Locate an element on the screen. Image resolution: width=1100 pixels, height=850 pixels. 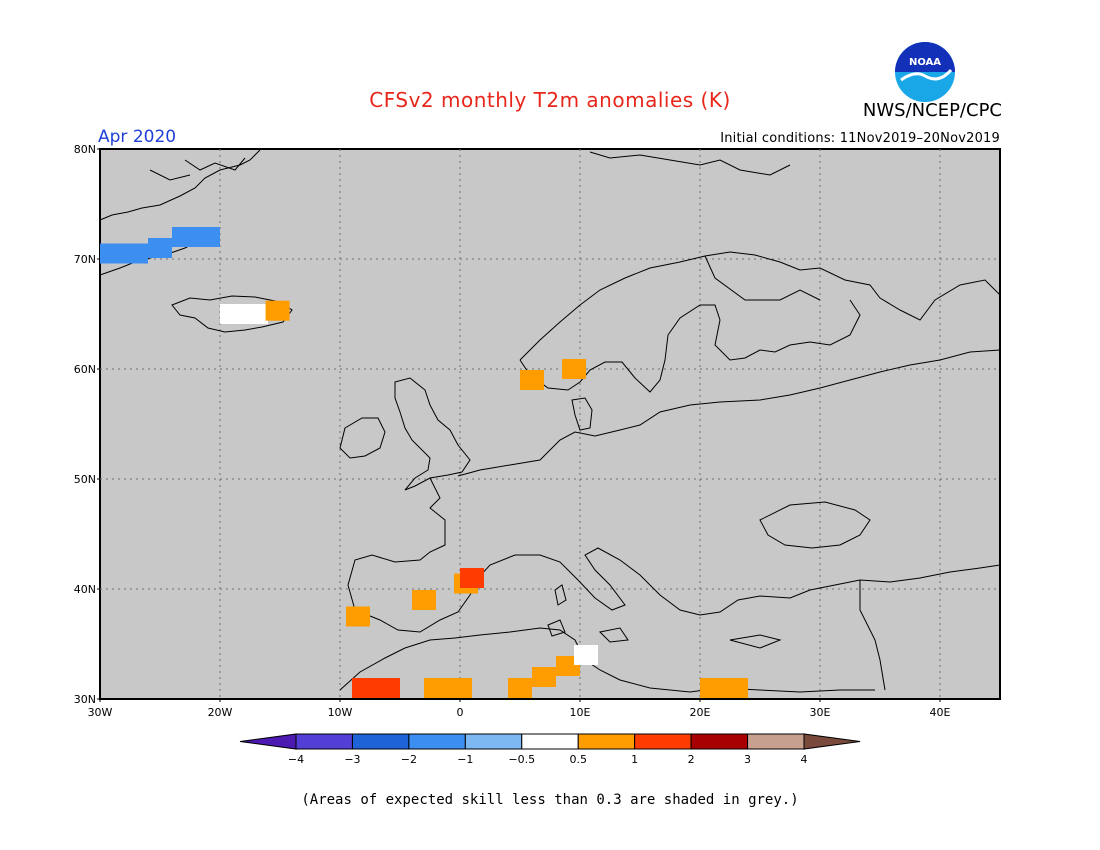
legend-tick-label: 1 is located at coordinates (634, 759).